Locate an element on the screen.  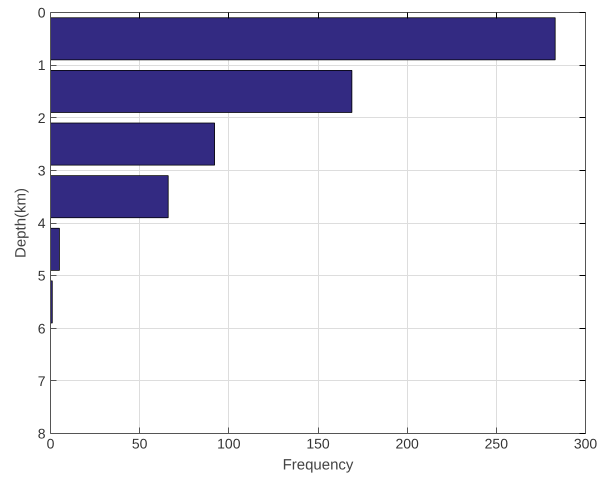
x-tick-label: 250 is located at coordinates (496, 444).